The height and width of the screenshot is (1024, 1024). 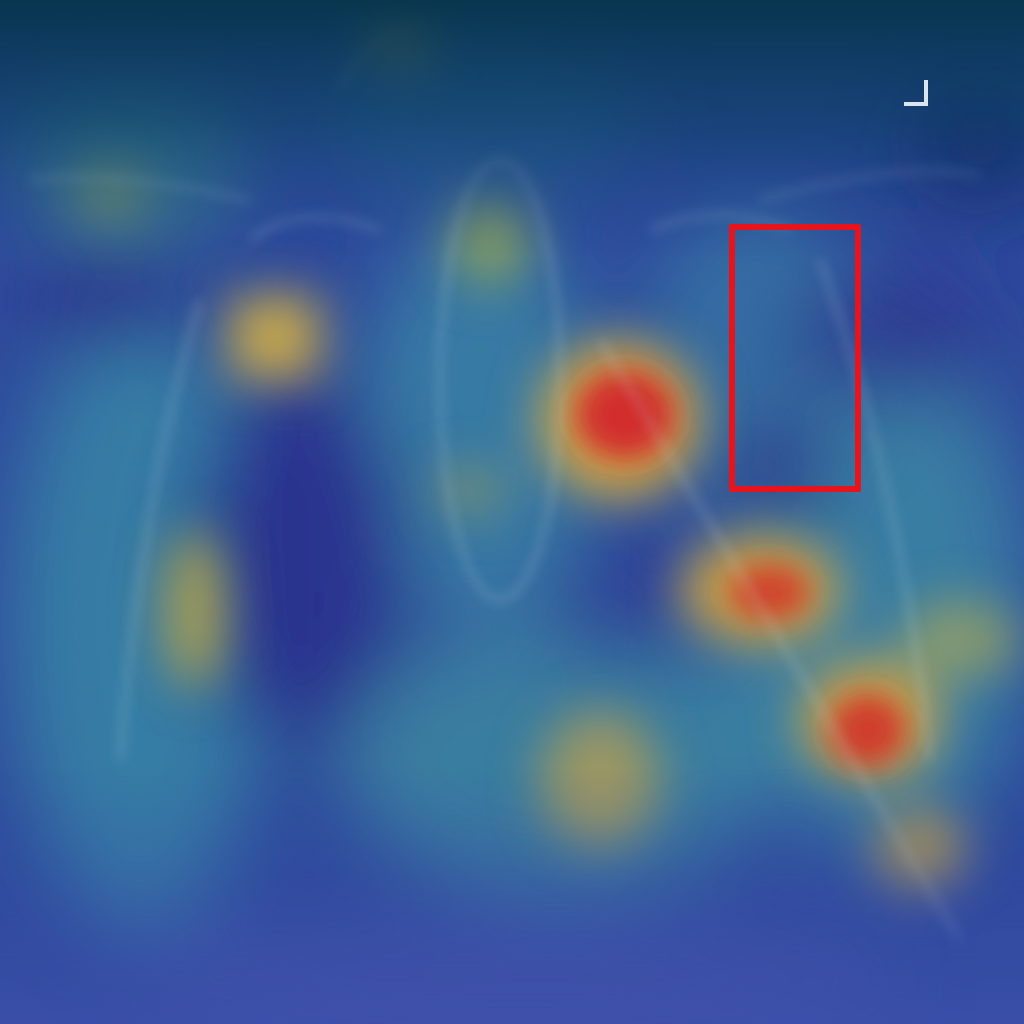 I want to click on corner-bracket-icon, so click(x=916, y=93).